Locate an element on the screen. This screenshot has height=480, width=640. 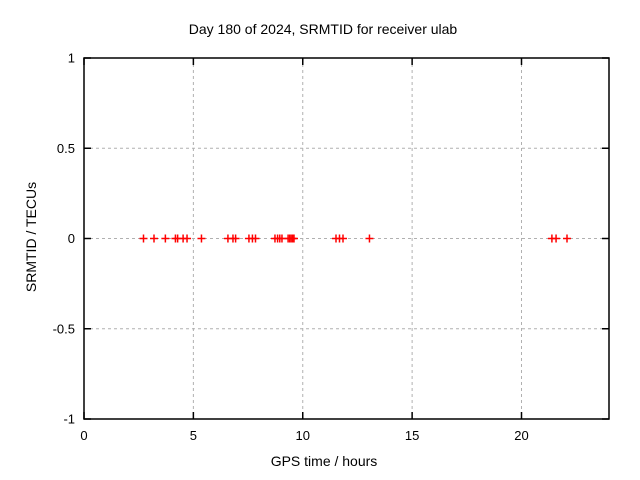
x-tick-label: 20 is located at coordinates (521, 435).